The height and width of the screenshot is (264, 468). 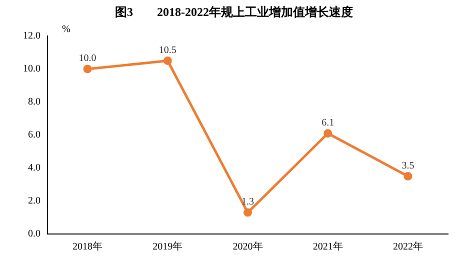 What do you see at coordinates (34, 135) in the screenshot?
I see `y-tick-label: 6.0` at bounding box center [34, 135].